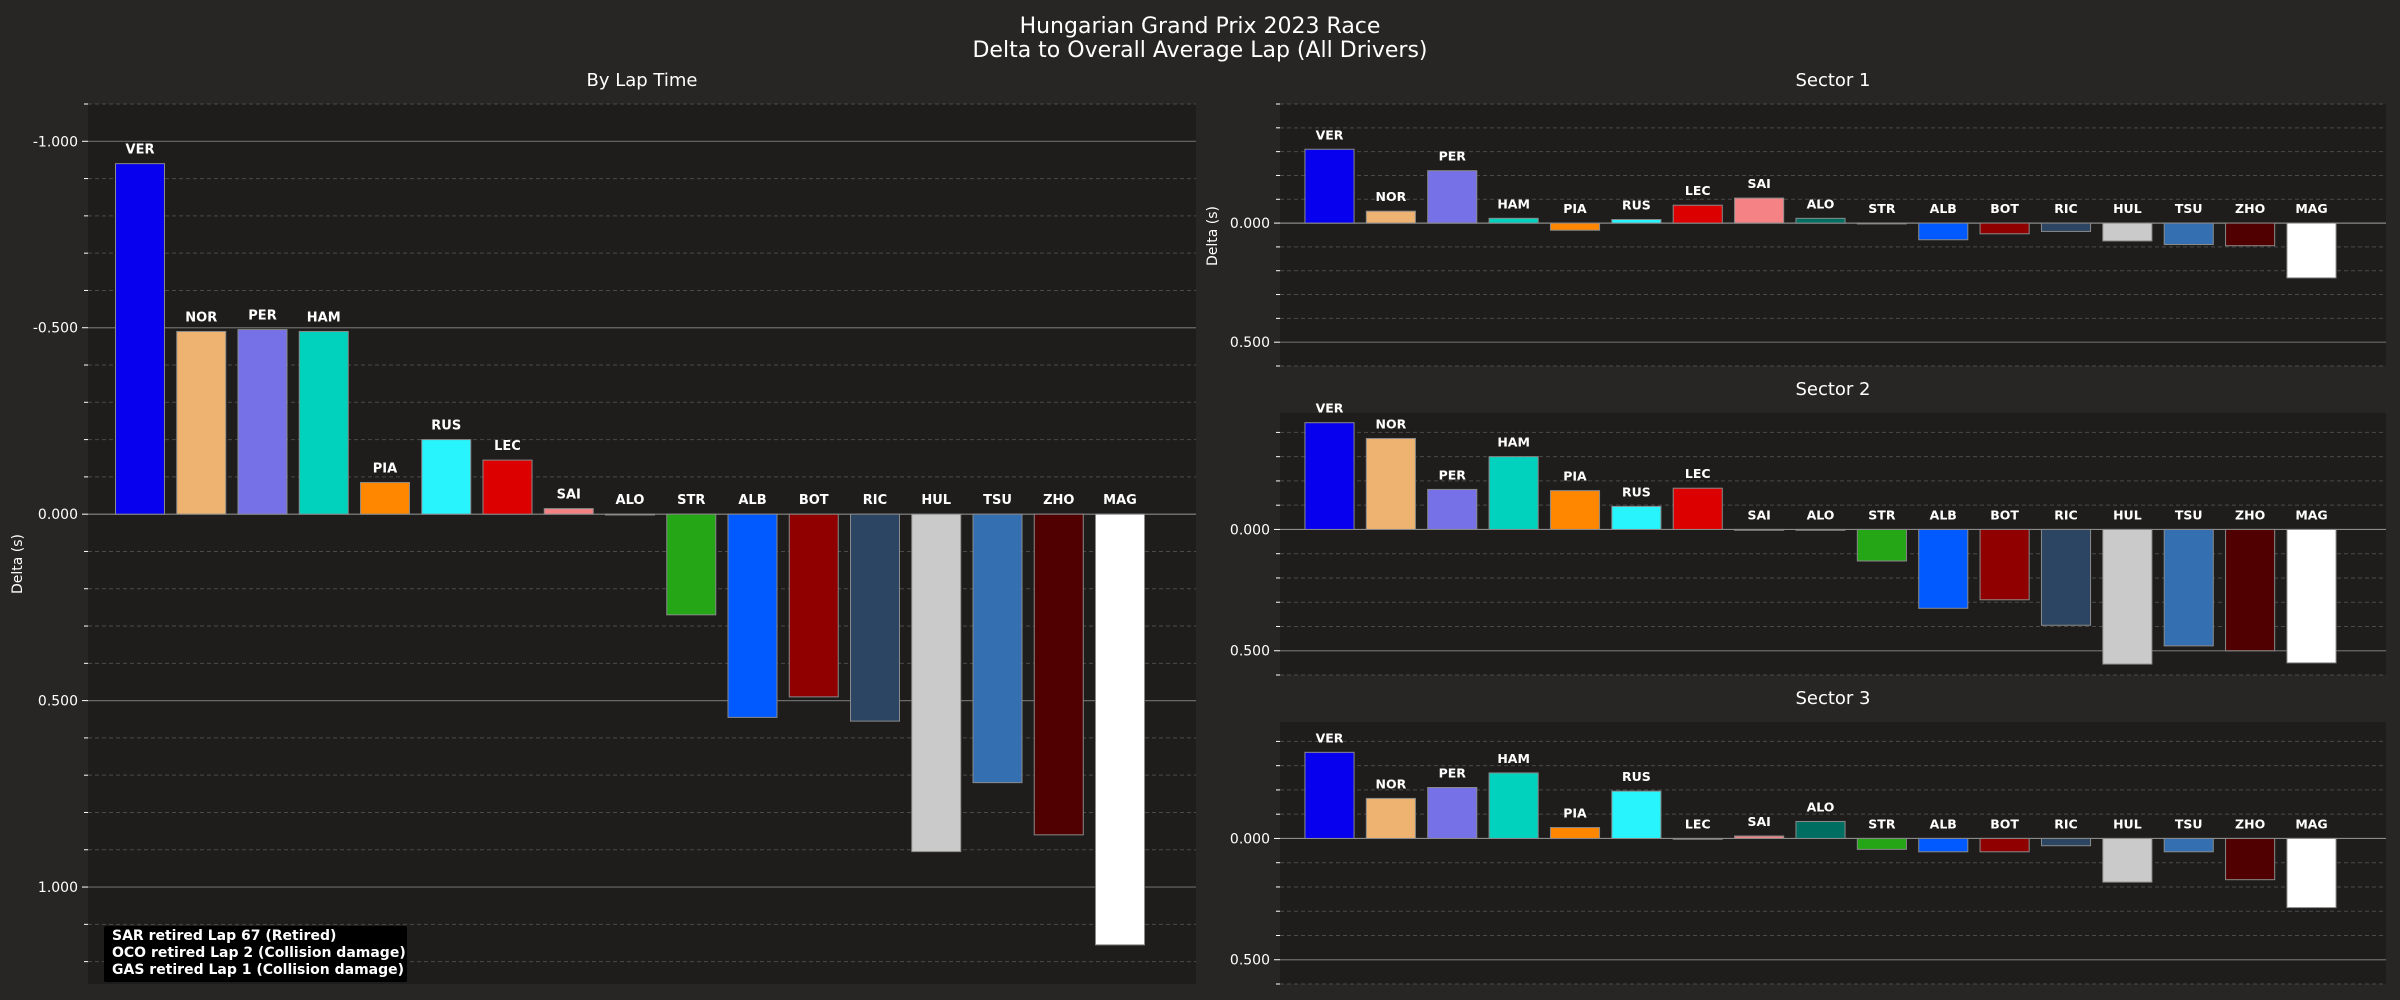 The image size is (2400, 1000). What do you see at coordinates (1250, 839) in the screenshot?
I see `y-tick-label-sector-3: 0.000` at bounding box center [1250, 839].